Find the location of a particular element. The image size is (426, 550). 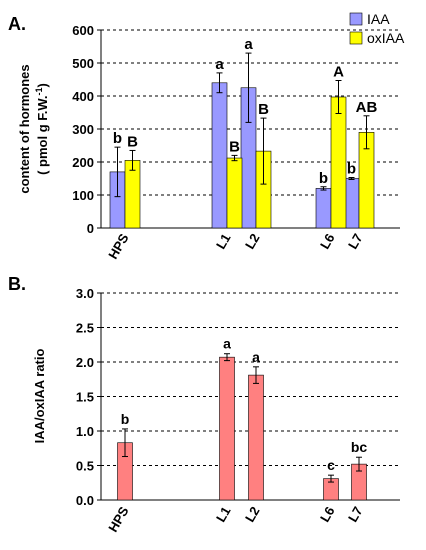

ylabel-a-end: ) is located at coordinates (42, 85).